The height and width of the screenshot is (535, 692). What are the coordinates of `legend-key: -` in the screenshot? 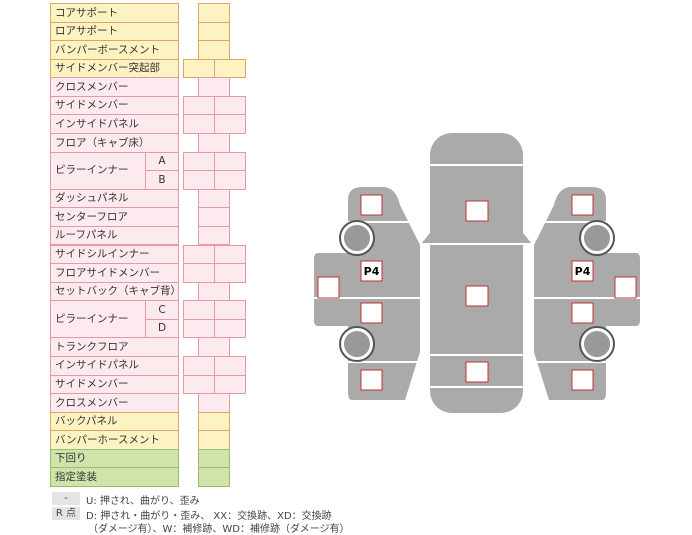 It's located at (66, 498).